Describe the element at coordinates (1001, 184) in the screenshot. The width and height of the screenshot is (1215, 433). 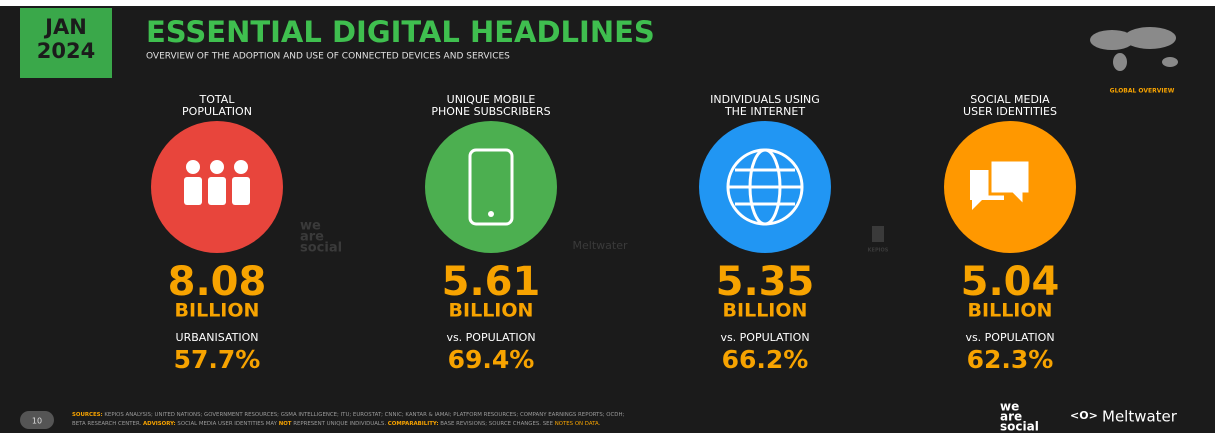
I see `chat-icon` at that location.